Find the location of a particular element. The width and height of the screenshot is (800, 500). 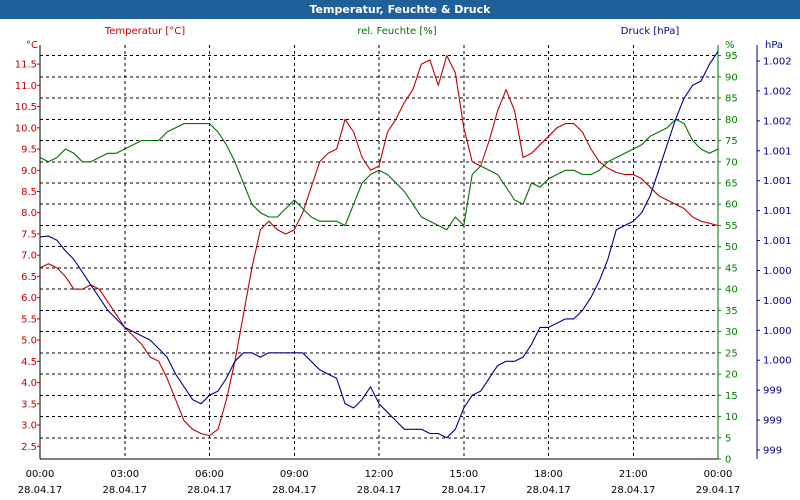

left-tick-label: 4.5 is located at coordinates (29, 362).